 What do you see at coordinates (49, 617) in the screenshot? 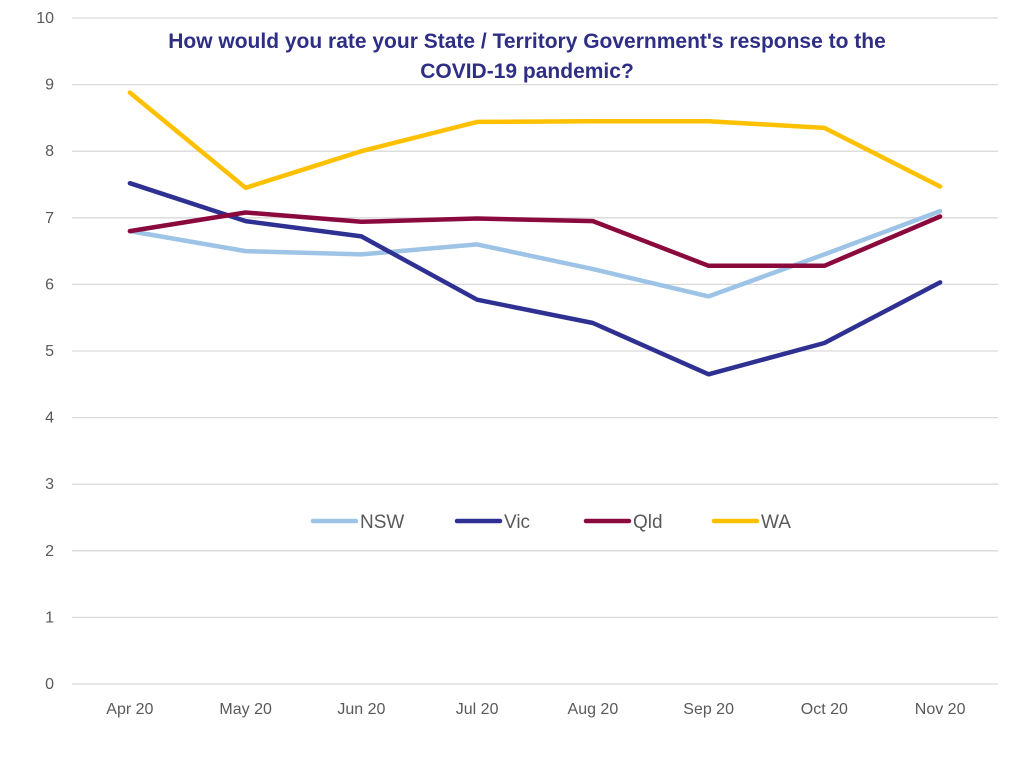
I see `y-tick-label: 1` at bounding box center [49, 617].